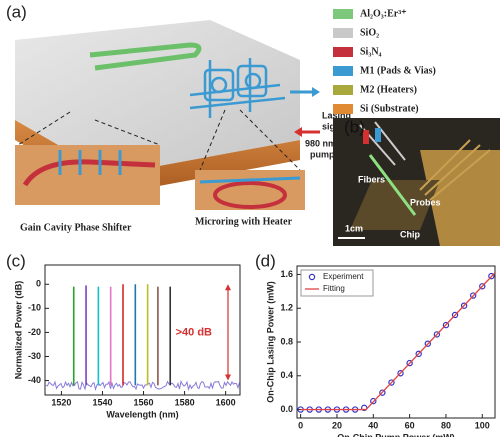 The image size is (500, 437). Describe the element at coordinates (226, 402) in the screenshot. I see `x-tick-label: 1600` at that location.